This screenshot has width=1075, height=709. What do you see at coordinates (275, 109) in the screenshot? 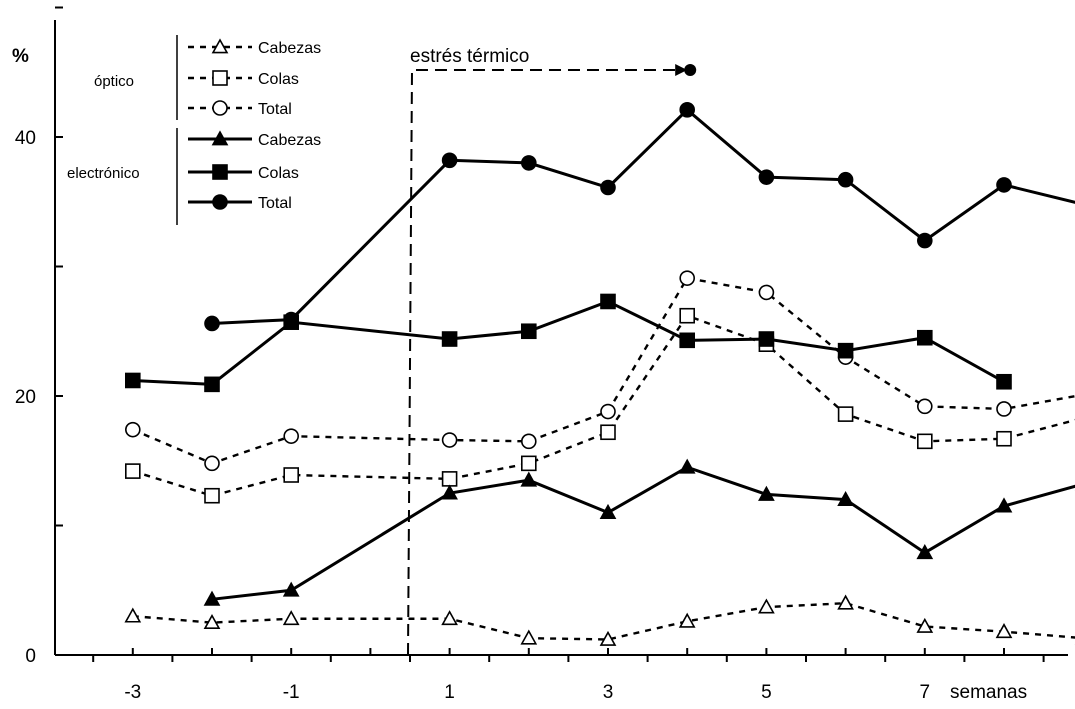
I see `legend-label: Total` at bounding box center [275, 109].